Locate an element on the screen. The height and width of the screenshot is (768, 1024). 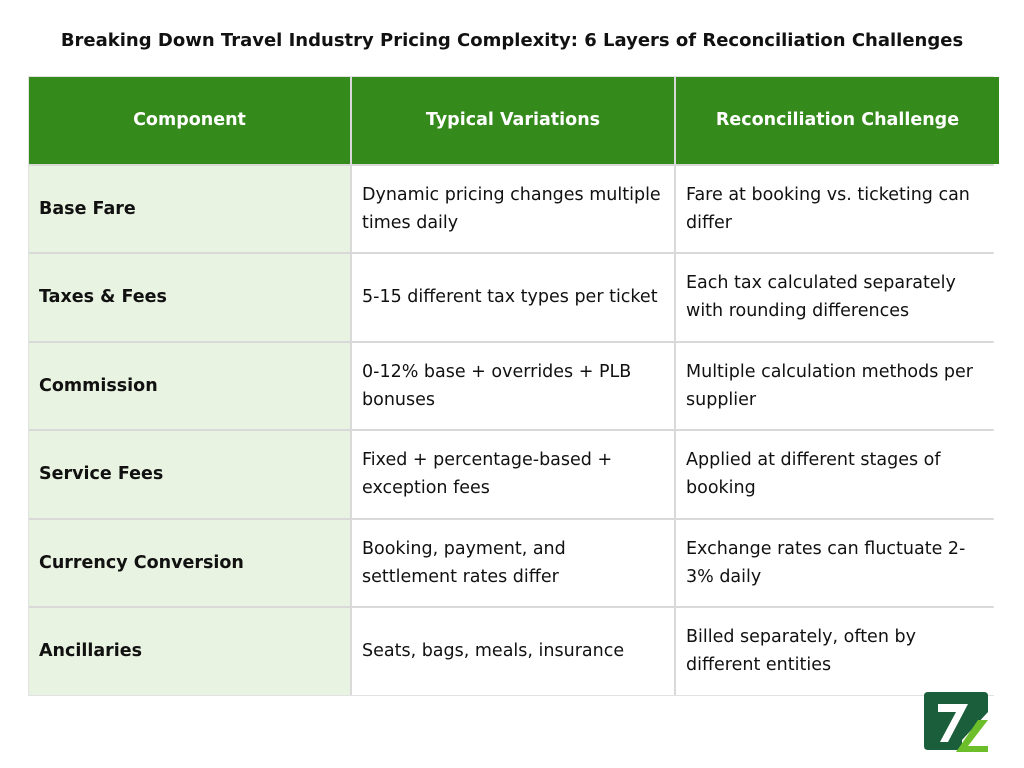
logo-seven is located at coordinates (953, 723).